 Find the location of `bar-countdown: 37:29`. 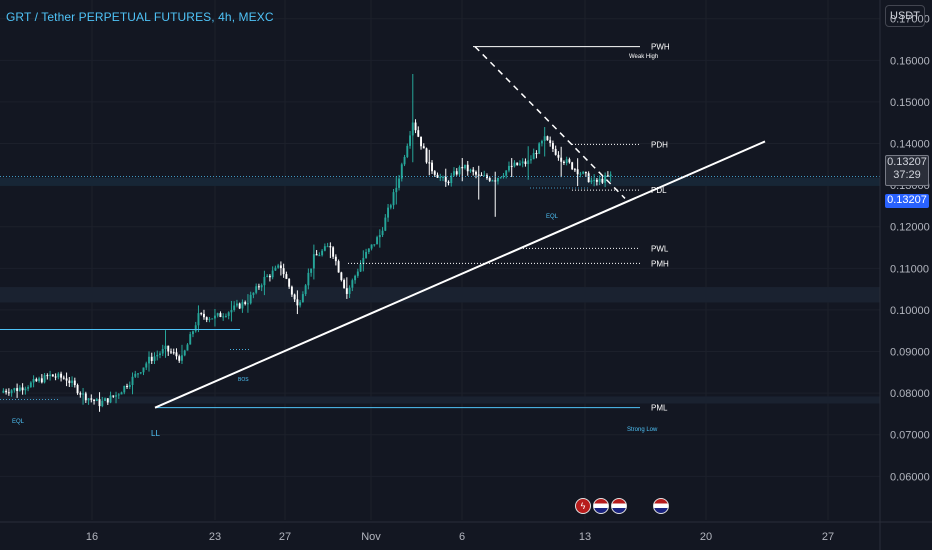

bar-countdown: 37:29 is located at coordinates (907, 175).